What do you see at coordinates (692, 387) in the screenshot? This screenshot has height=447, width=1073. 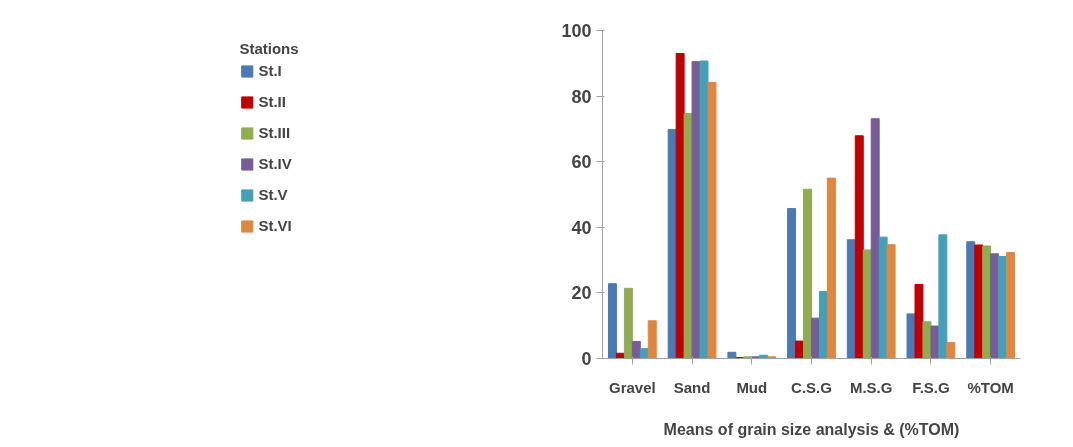 I see `x-tick-label: Sand` at bounding box center [692, 387].